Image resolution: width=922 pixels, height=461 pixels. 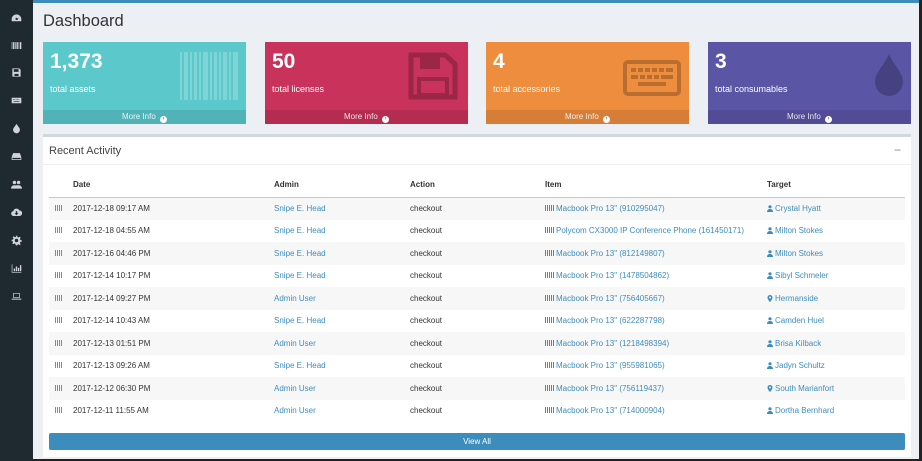 What do you see at coordinates (836, 343) in the screenshot?
I see `cell-target: Brisa Kilback` at bounding box center [836, 343].